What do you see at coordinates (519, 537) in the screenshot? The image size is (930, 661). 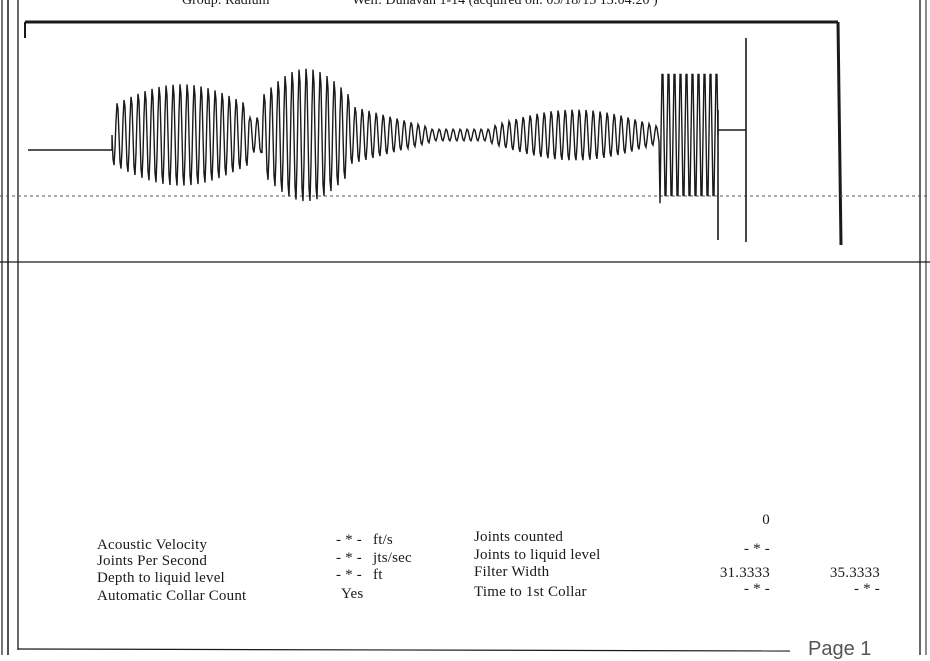 I see `joints-counted-label: Joints counted` at bounding box center [519, 537].